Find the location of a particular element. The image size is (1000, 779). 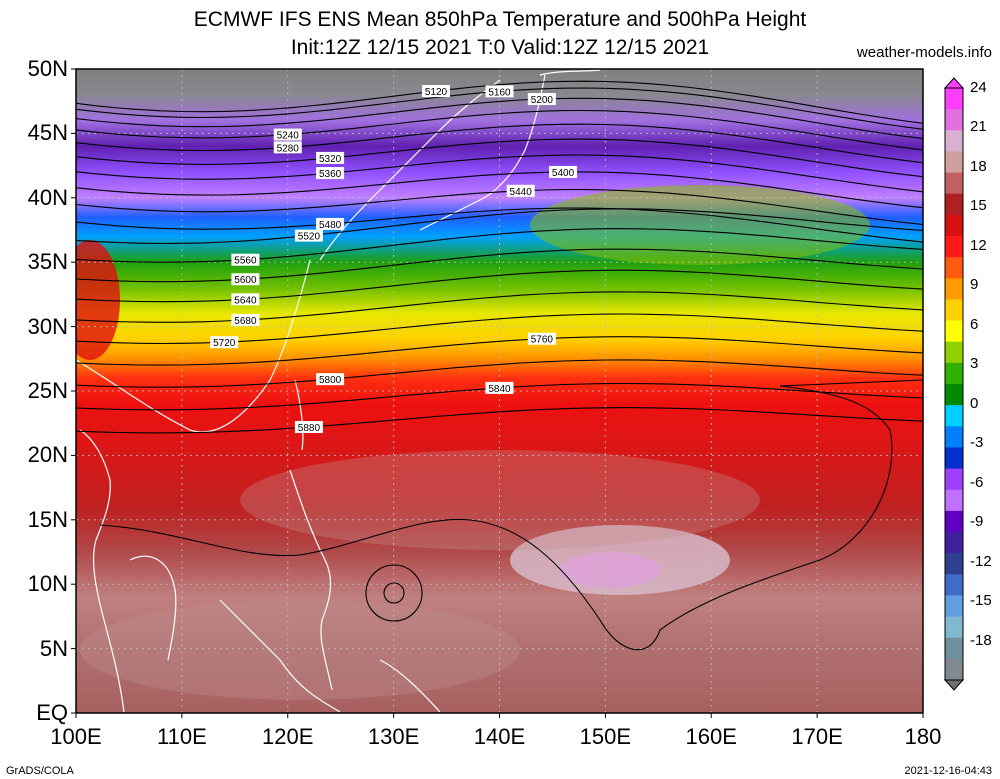

height-label: 5560 is located at coordinates (245, 260).